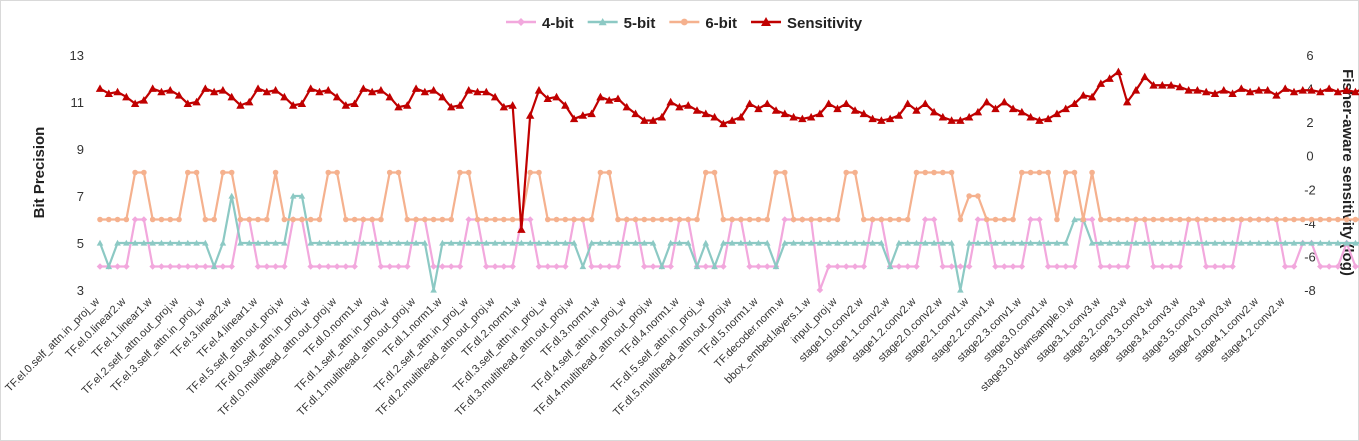 The width and height of the screenshot is (1359, 441). What do you see at coordinates (729, 196) in the screenshot?
I see `series-line` at bounding box center [729, 196].